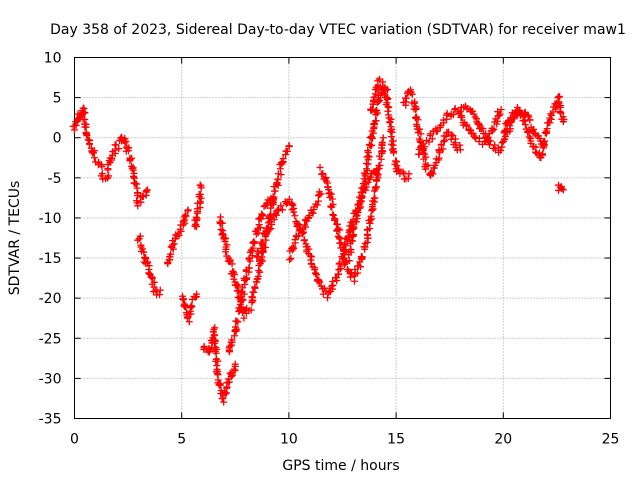 The height and width of the screenshot is (480, 640). What do you see at coordinates (57, 99) in the screenshot?
I see `y-tick-label: 5` at bounding box center [57, 99].